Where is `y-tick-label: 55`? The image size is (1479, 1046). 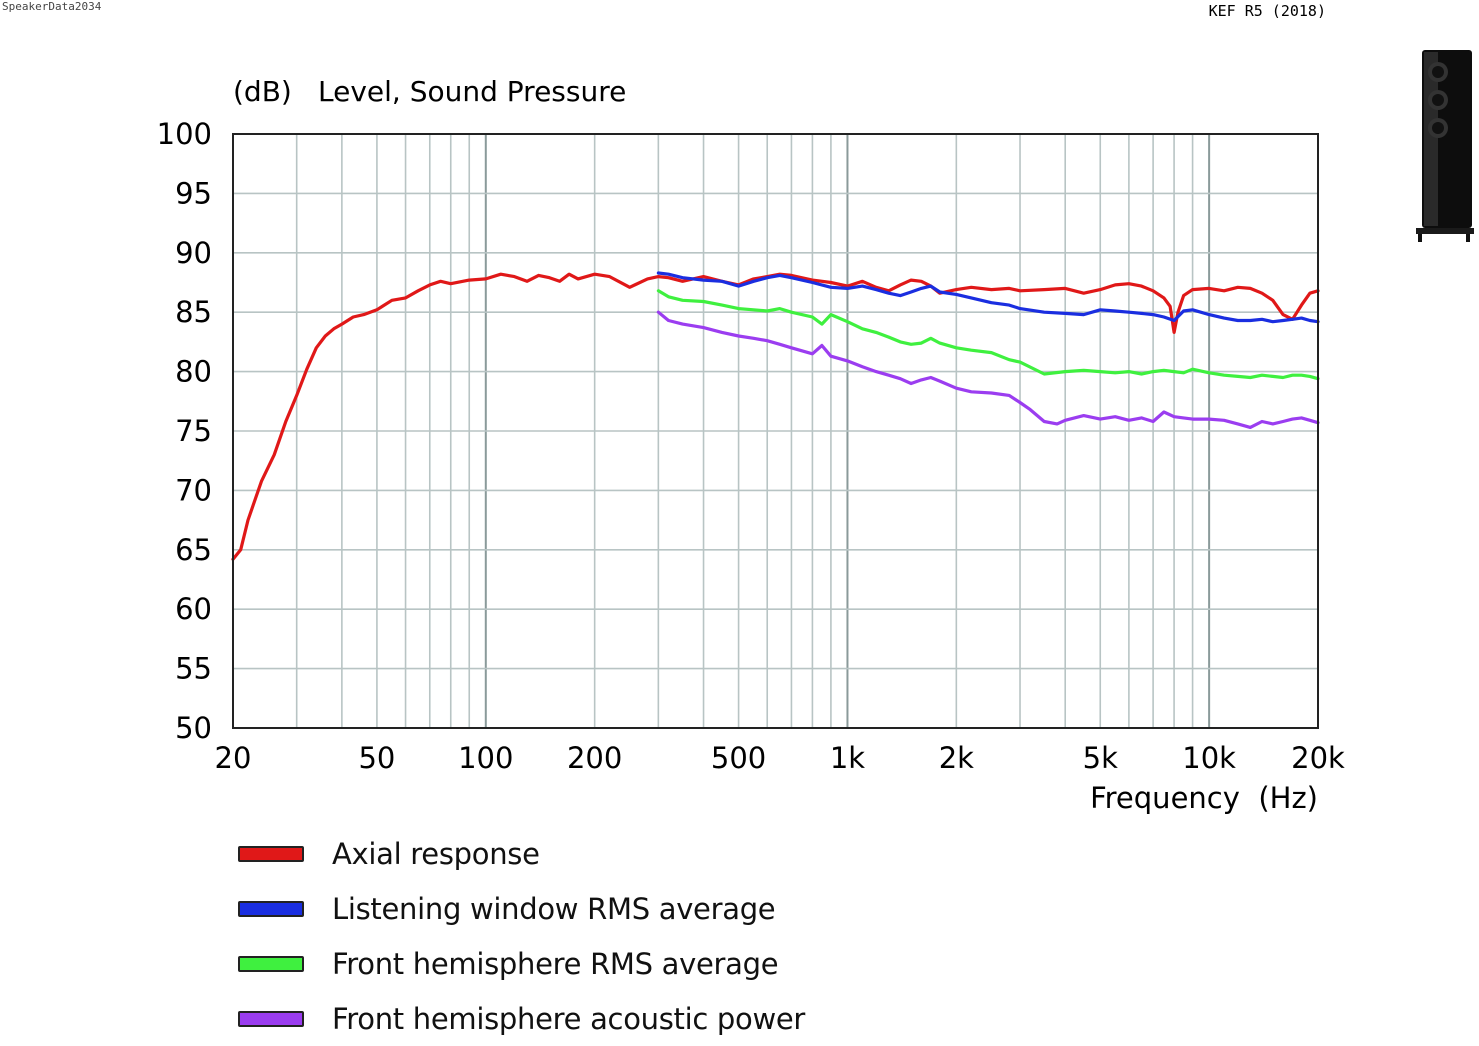
y-tick-label: 55 is located at coordinates (193, 669).